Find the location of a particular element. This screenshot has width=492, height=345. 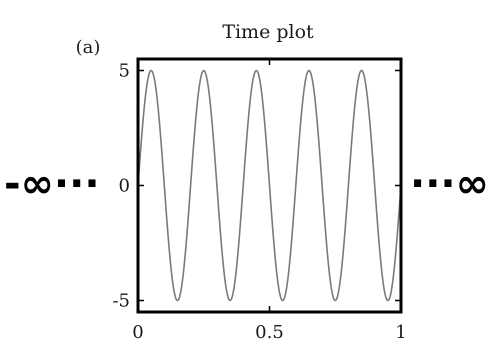

x-tick-label: 0 is located at coordinates (137, 332).